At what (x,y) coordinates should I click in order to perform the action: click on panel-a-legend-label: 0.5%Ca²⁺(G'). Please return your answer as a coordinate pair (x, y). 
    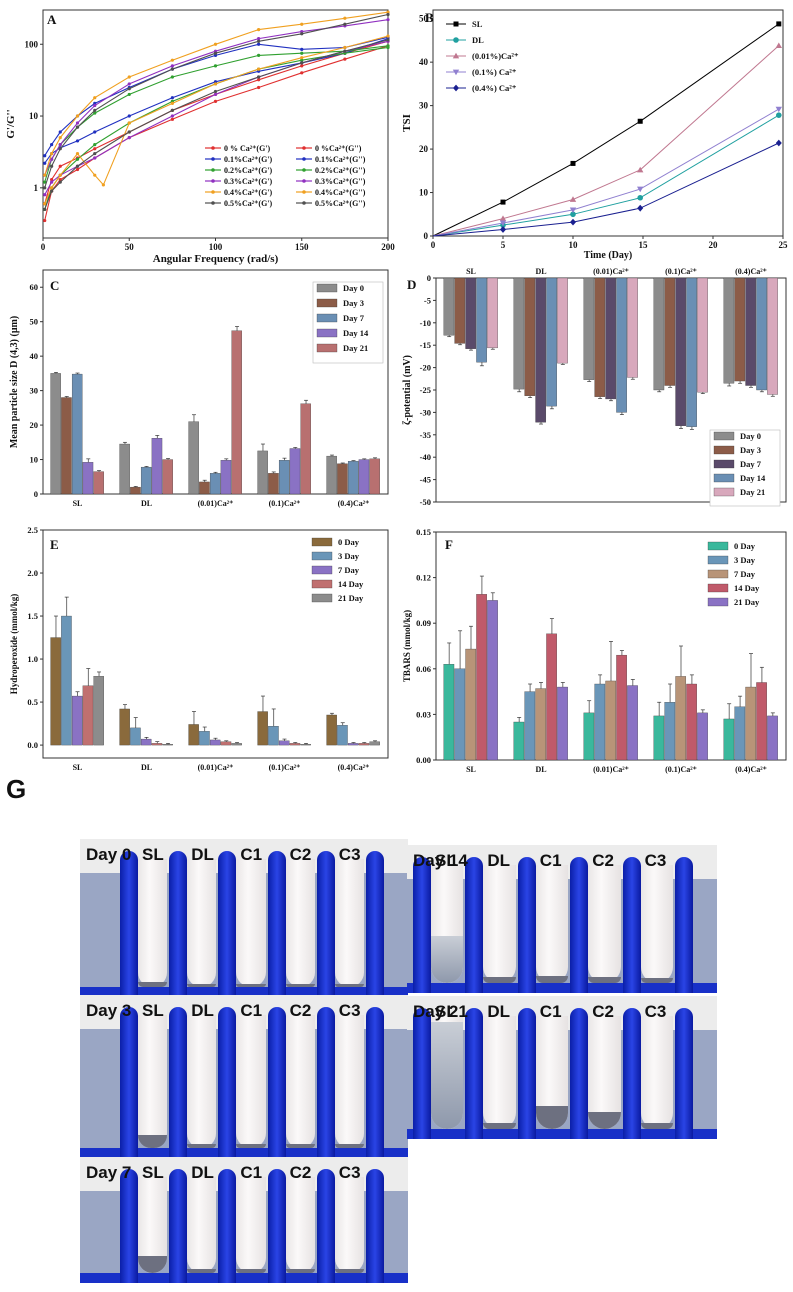
    Looking at the image, I should click on (248, 203).